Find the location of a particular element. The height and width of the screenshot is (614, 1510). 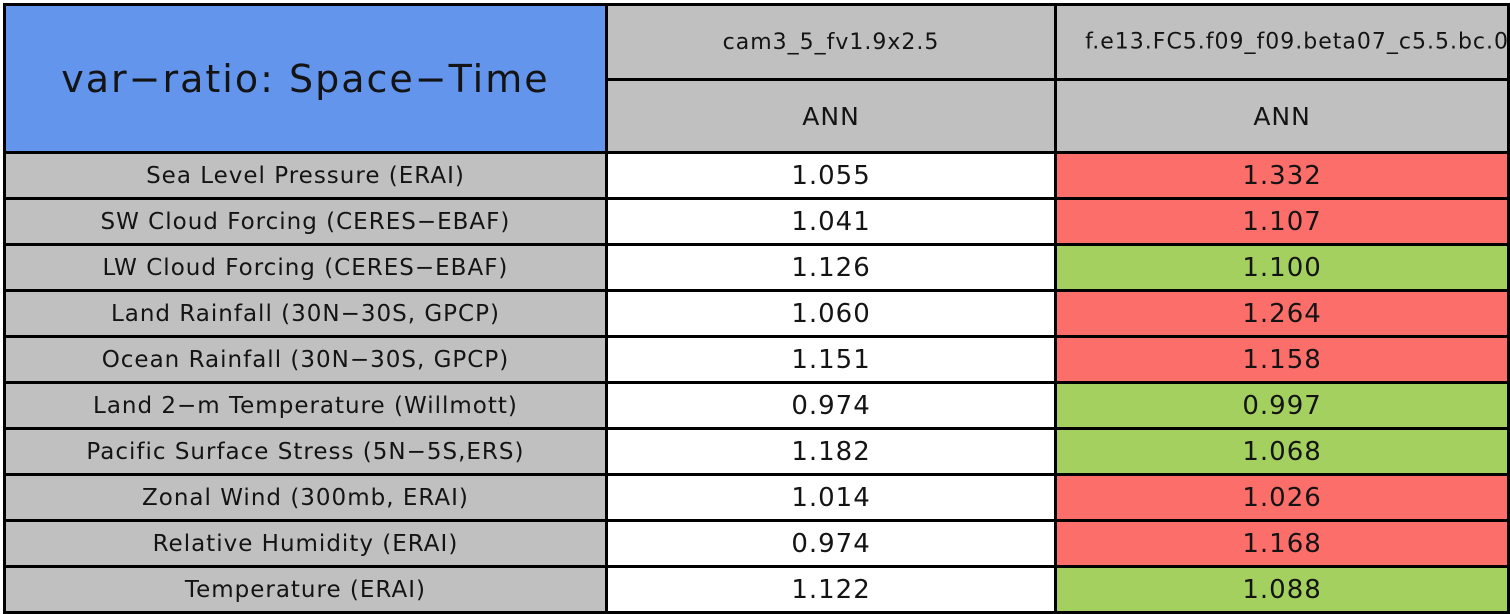

table-row: Land Rainfall (30N−30S, GPCP) 1.060 1.264 is located at coordinates (756, 313).